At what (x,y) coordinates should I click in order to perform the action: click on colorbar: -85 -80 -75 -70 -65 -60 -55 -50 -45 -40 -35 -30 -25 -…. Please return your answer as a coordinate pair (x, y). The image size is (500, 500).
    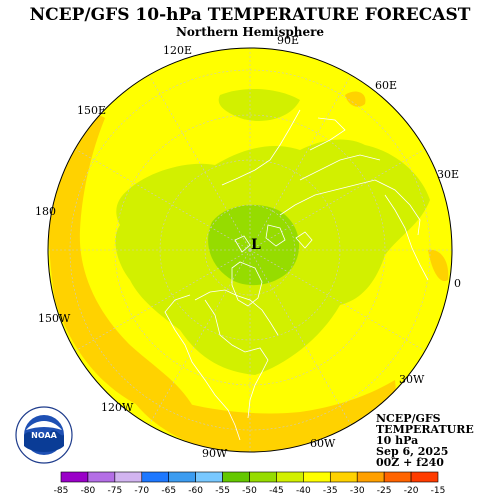
    Looking at the image, I should click on (250, 483).